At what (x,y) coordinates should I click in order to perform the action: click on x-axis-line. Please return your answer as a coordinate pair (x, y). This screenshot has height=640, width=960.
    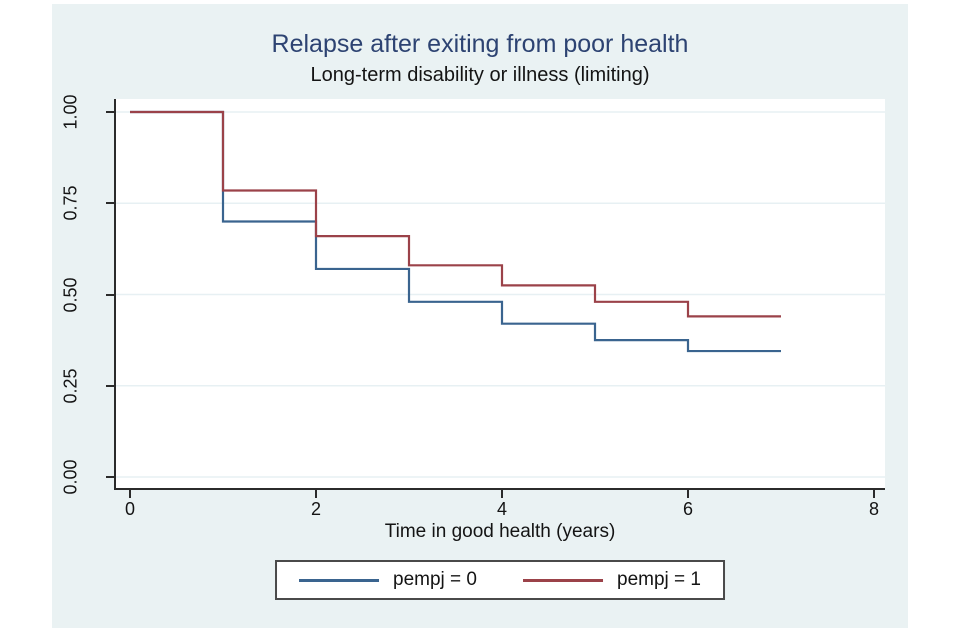
    Looking at the image, I should click on (499, 489).